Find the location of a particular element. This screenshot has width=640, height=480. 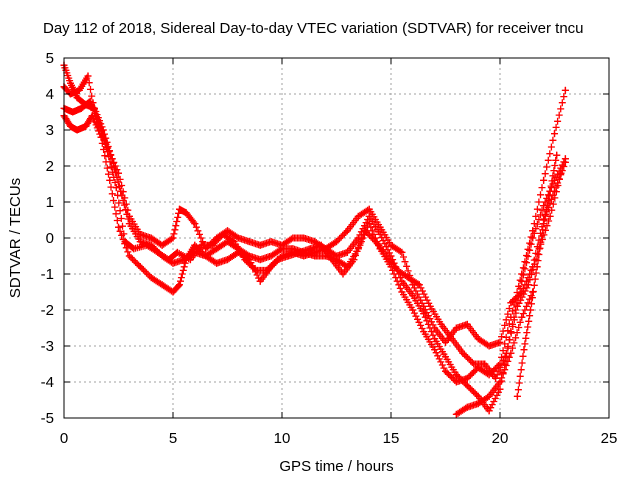

y-tick-label: 0 is located at coordinates (50, 238).